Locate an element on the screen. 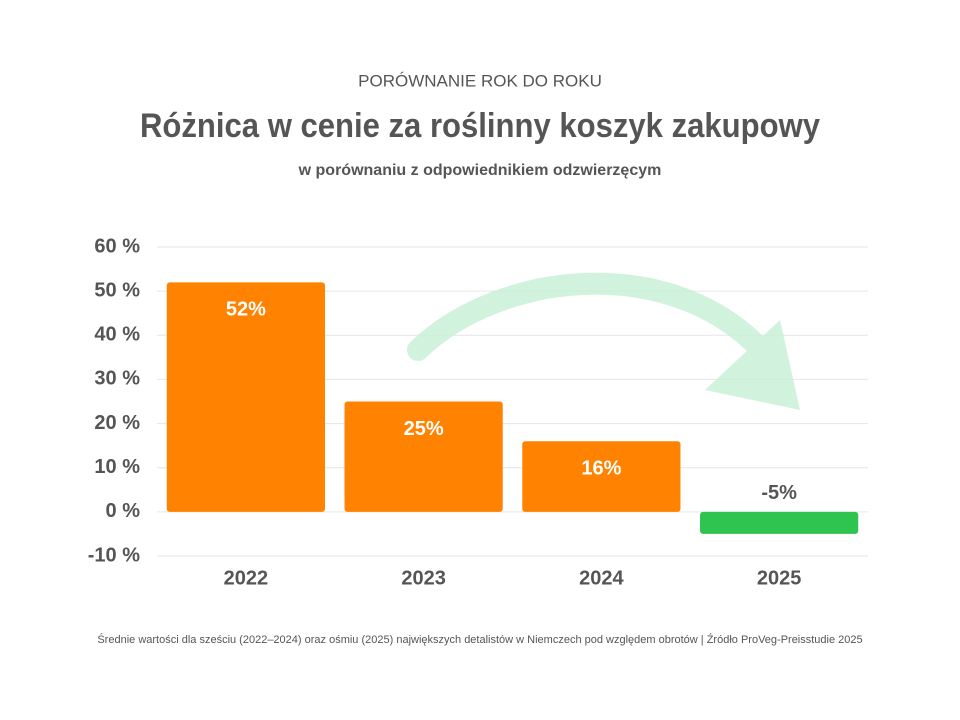 This screenshot has width=960, height=720. x-tick-label: 2022 is located at coordinates (246, 578).